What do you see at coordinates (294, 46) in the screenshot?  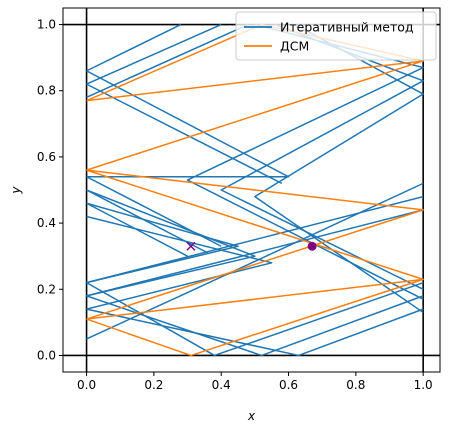 I see `legend-label: ДСМ` at bounding box center [294, 46].